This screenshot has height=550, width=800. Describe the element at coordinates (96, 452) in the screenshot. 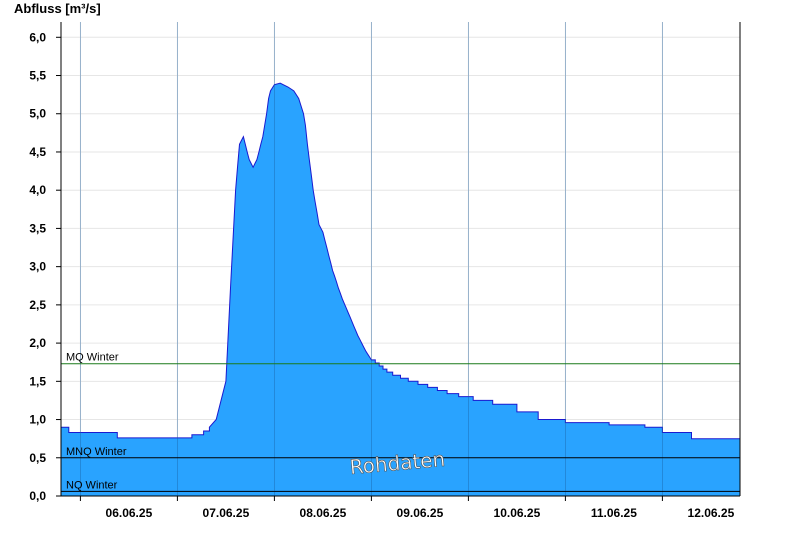

I see `ref-line-label-1: MNQ Winter` at that location.